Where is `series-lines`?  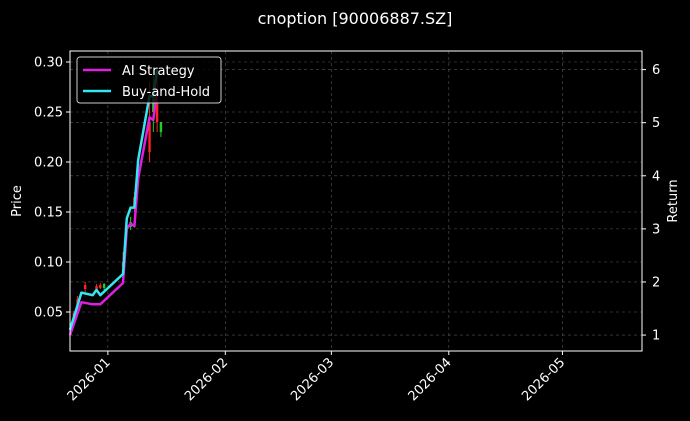 series-lines is located at coordinates (113, 202).